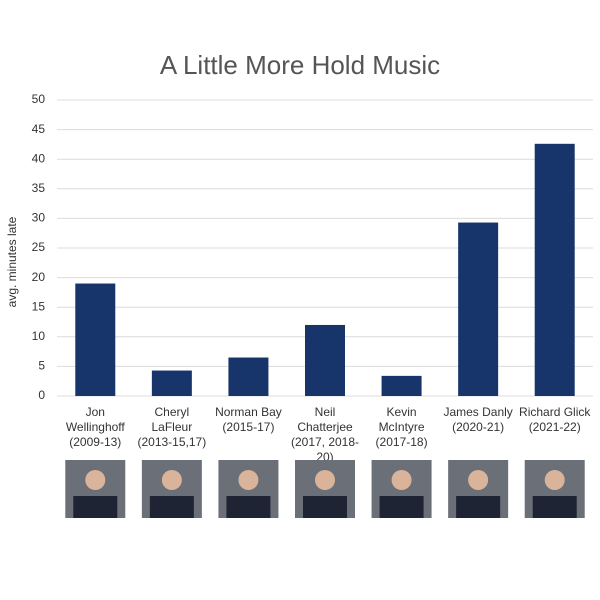  What do you see at coordinates (325, 412) in the screenshot?
I see `x-tick-label: Neil` at bounding box center [325, 412].